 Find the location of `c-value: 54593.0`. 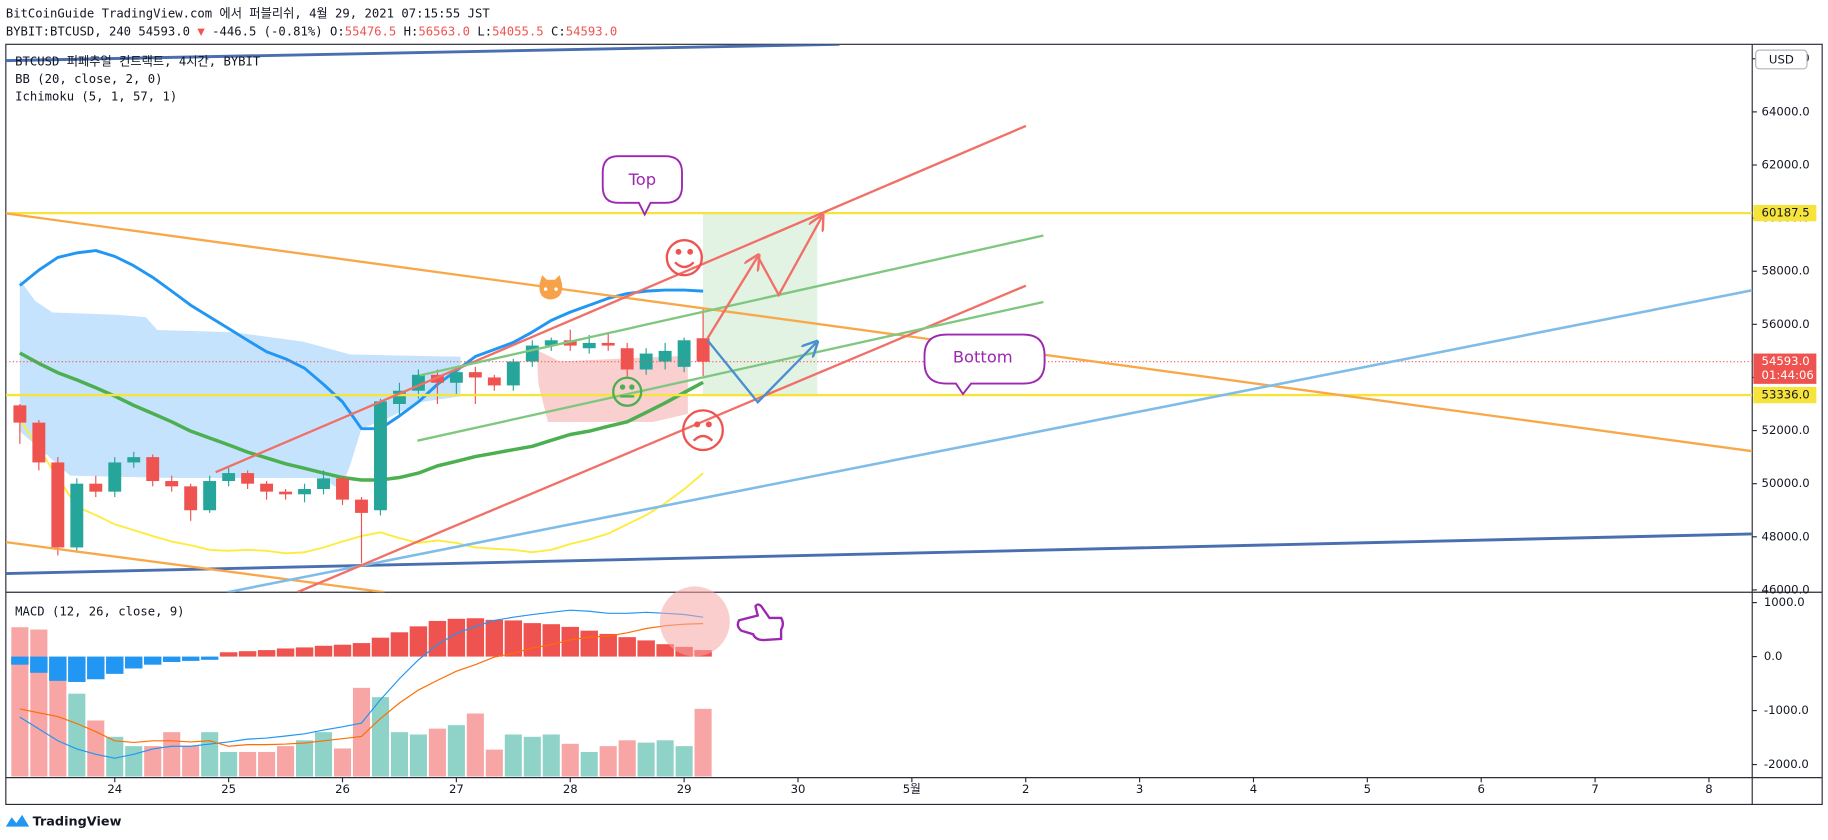

c-value: 54593.0 is located at coordinates (592, 31).